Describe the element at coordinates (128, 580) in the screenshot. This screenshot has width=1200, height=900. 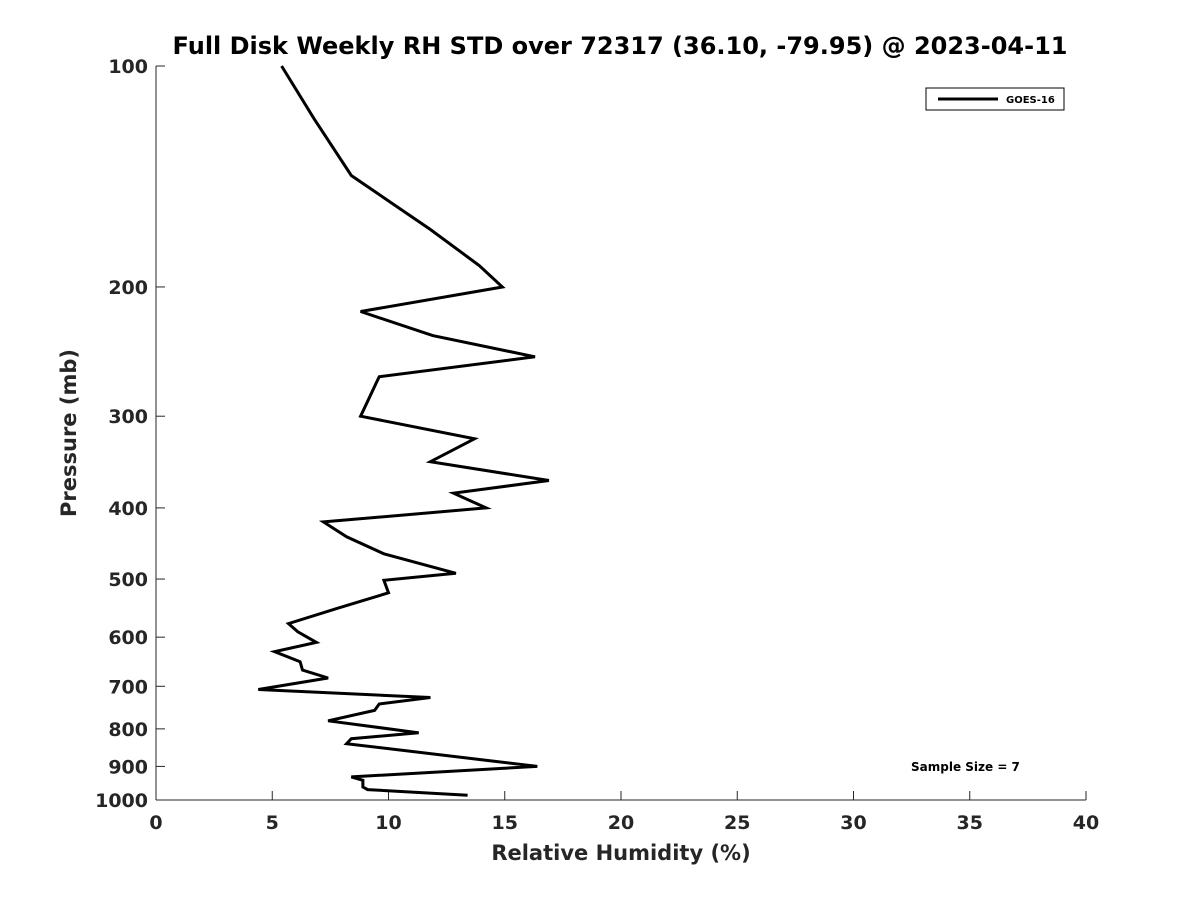
I see `y-tick-label: 500` at that location.